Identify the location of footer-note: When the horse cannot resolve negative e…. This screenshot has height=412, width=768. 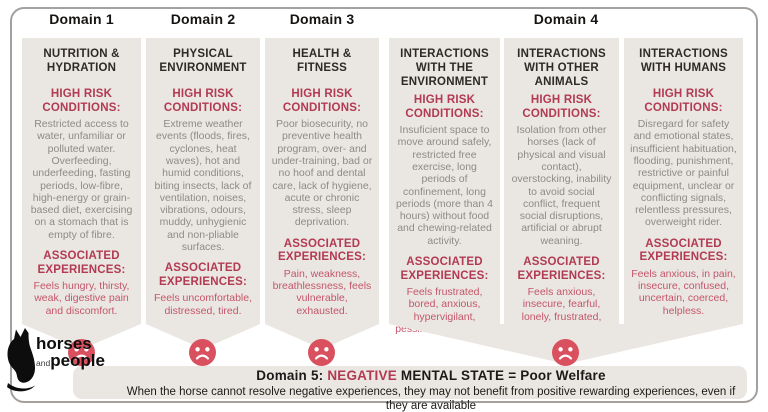
(431, 398).